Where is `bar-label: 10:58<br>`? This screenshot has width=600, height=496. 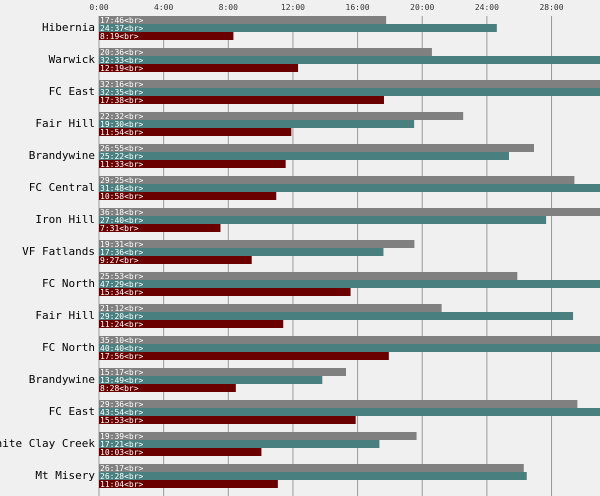
bar-label: 10:58<br> is located at coordinates (122, 196).